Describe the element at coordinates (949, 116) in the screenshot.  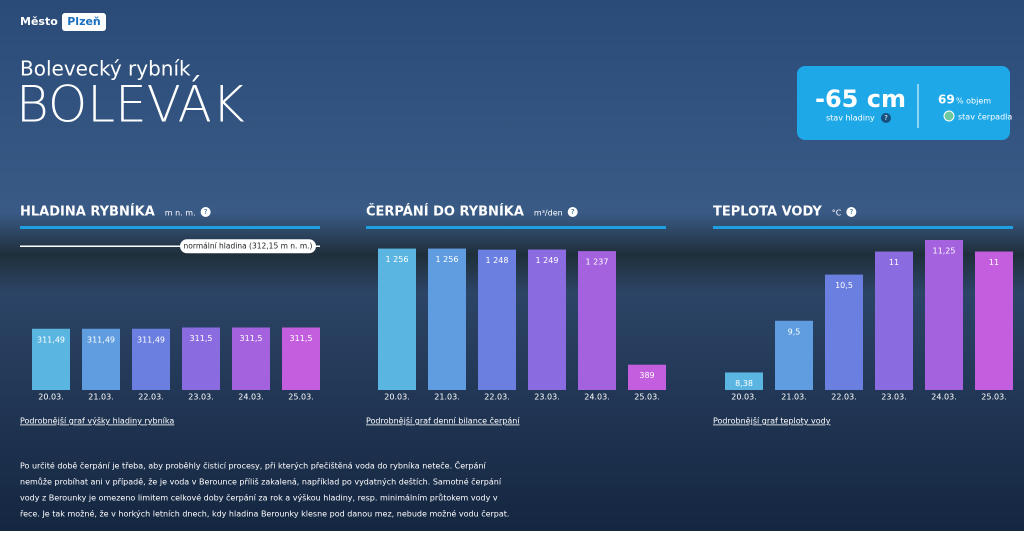
I see `pump-indicator` at that location.